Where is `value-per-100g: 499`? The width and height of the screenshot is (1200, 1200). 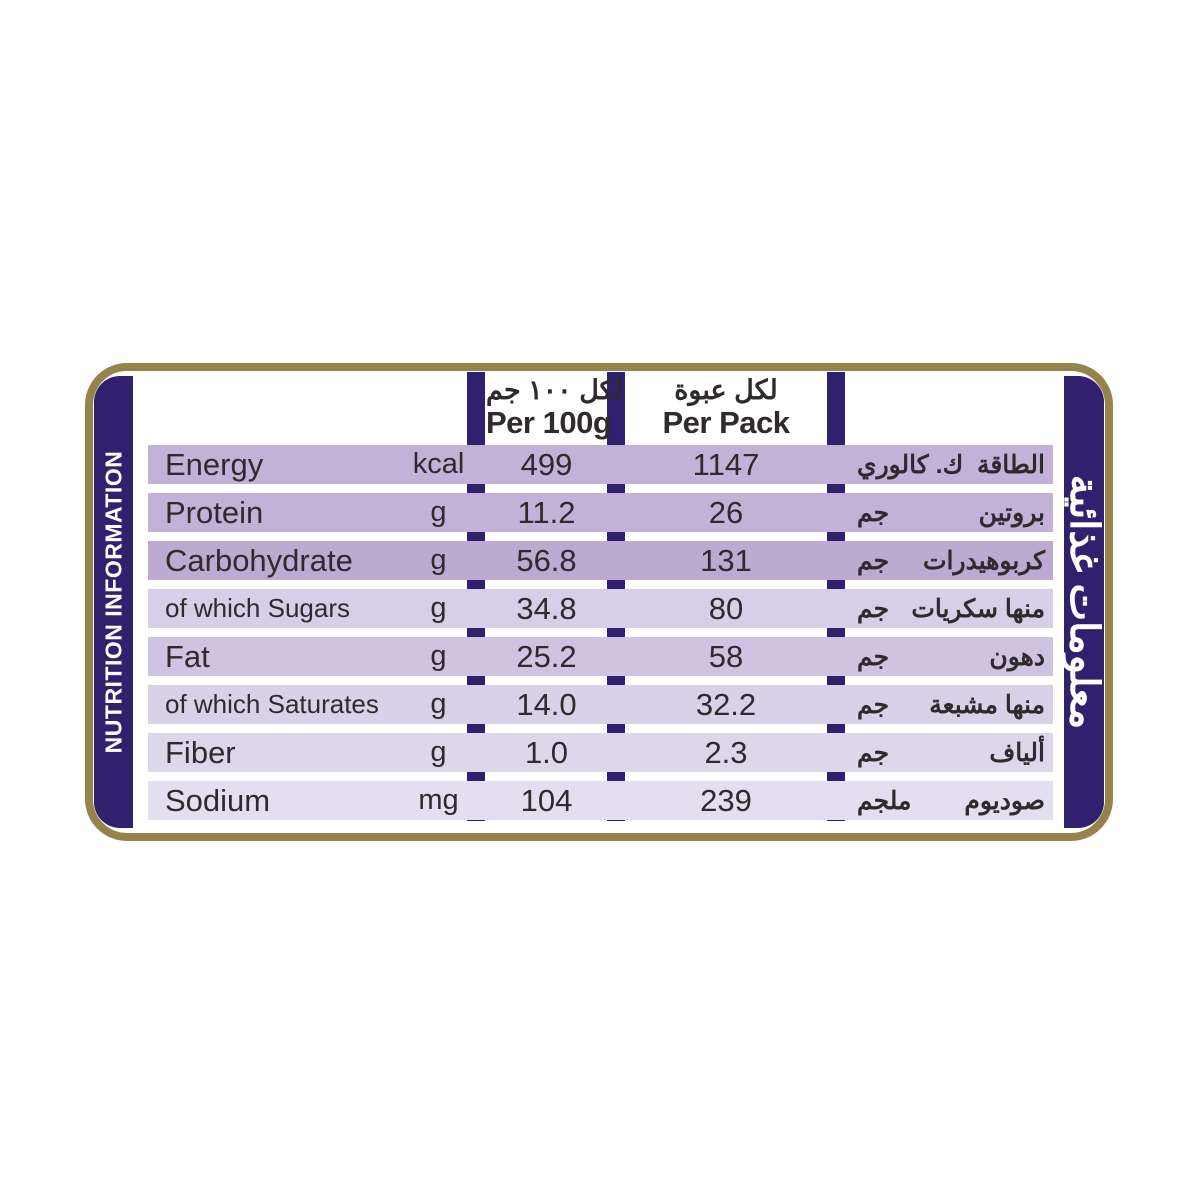
value-per-100g: 499 is located at coordinates (546, 464).